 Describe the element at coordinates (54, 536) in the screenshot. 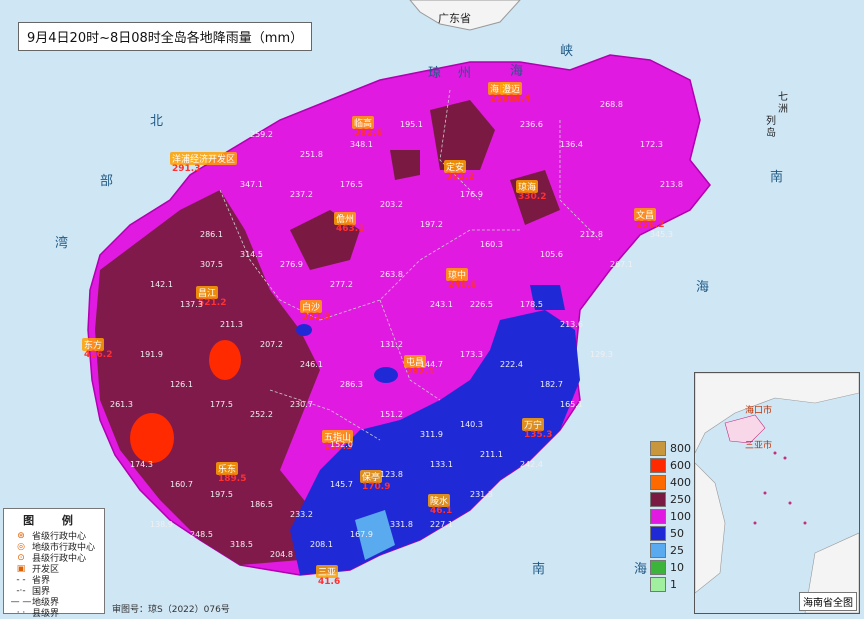

I see `legend-item: ⊛ 省级行政中心` at that location.